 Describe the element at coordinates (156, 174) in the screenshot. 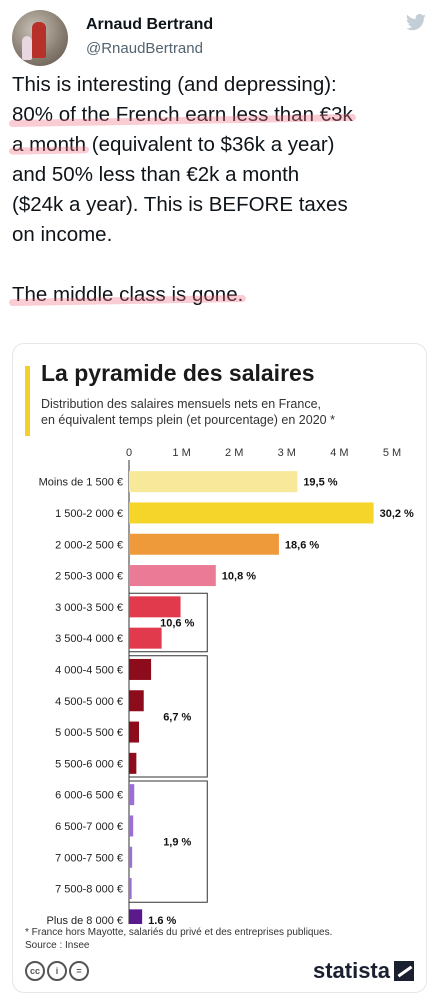

I see `tweet-line-4: and 50% less than €2k a month` at that location.